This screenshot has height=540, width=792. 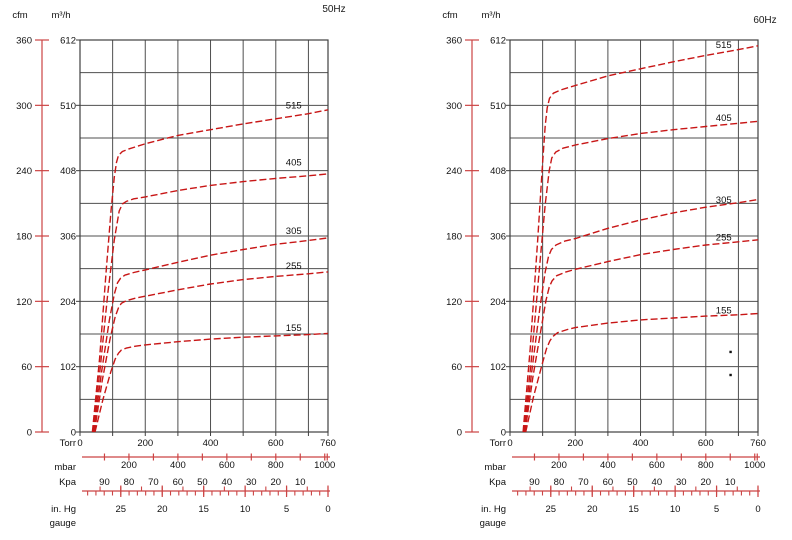 What do you see at coordinates (583, 482) in the screenshot?
I see `kpa-tick-label: 70` at bounding box center [583, 482].